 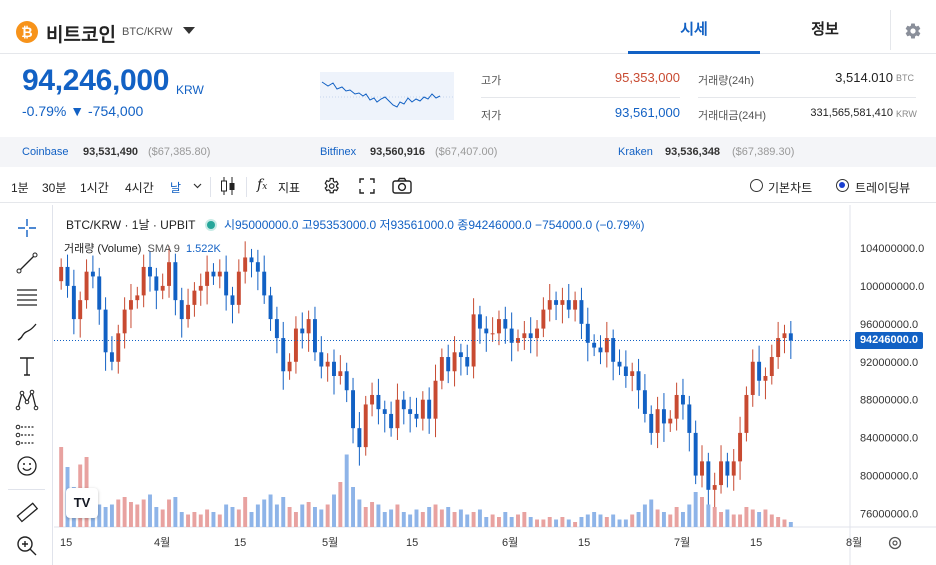 I want to click on basic-chart-label: 기본차트, so click(x=790, y=188).